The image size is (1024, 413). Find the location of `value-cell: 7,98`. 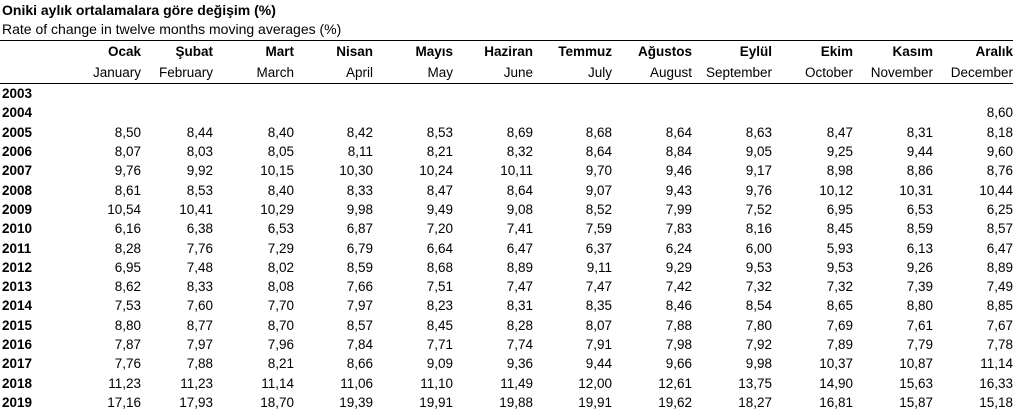

value-cell: 7,98 is located at coordinates (678, 344).